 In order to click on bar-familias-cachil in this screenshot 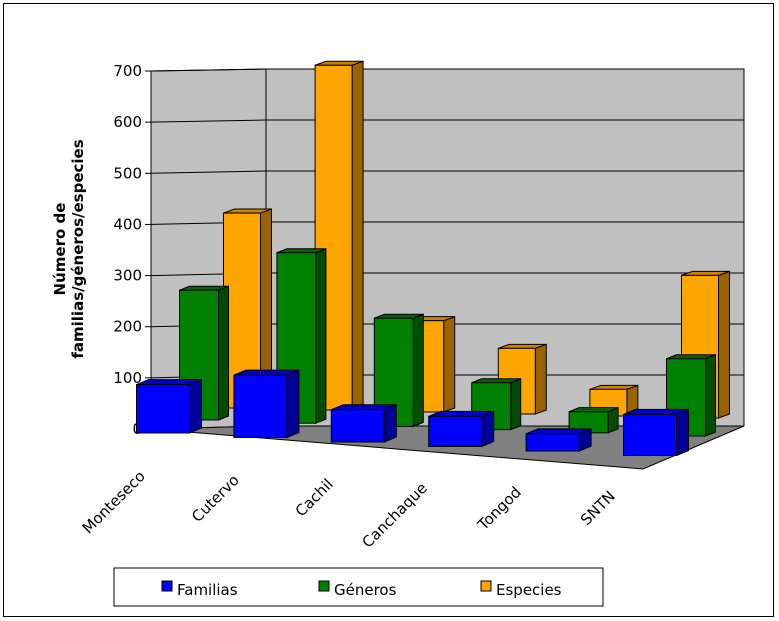, I will do `click(363, 423)`.